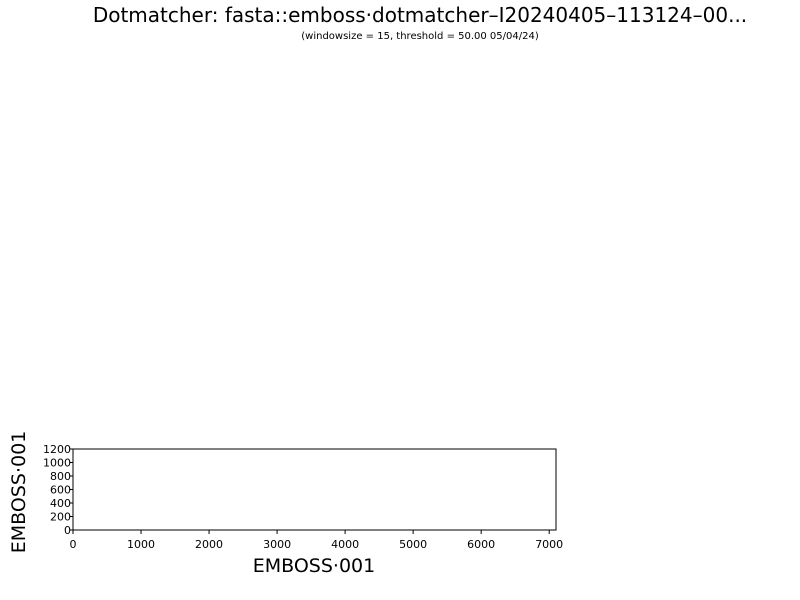  I want to click on y-tick-label: 200, so click(60, 517).